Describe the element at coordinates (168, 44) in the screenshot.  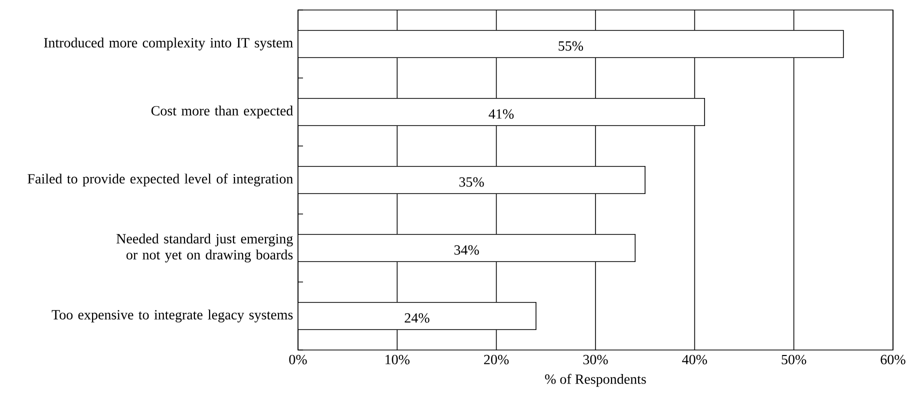
I see `y-tick-label: Introduced more complexity into IT system` at that location.